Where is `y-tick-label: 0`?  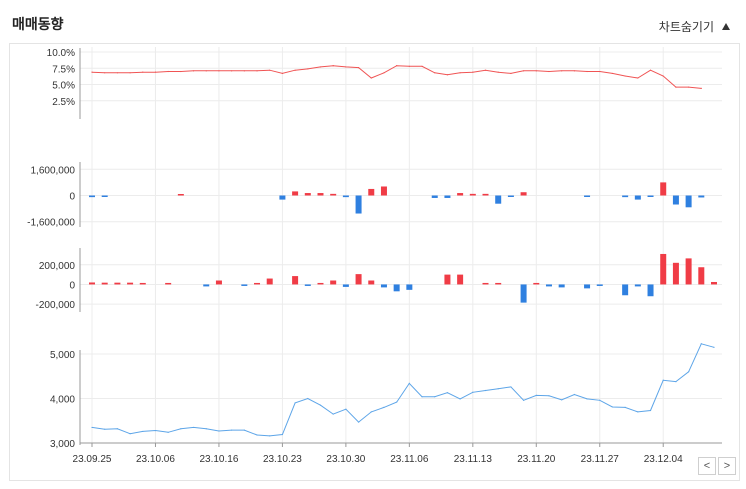
y-tick-label: 0 is located at coordinates (72, 197).